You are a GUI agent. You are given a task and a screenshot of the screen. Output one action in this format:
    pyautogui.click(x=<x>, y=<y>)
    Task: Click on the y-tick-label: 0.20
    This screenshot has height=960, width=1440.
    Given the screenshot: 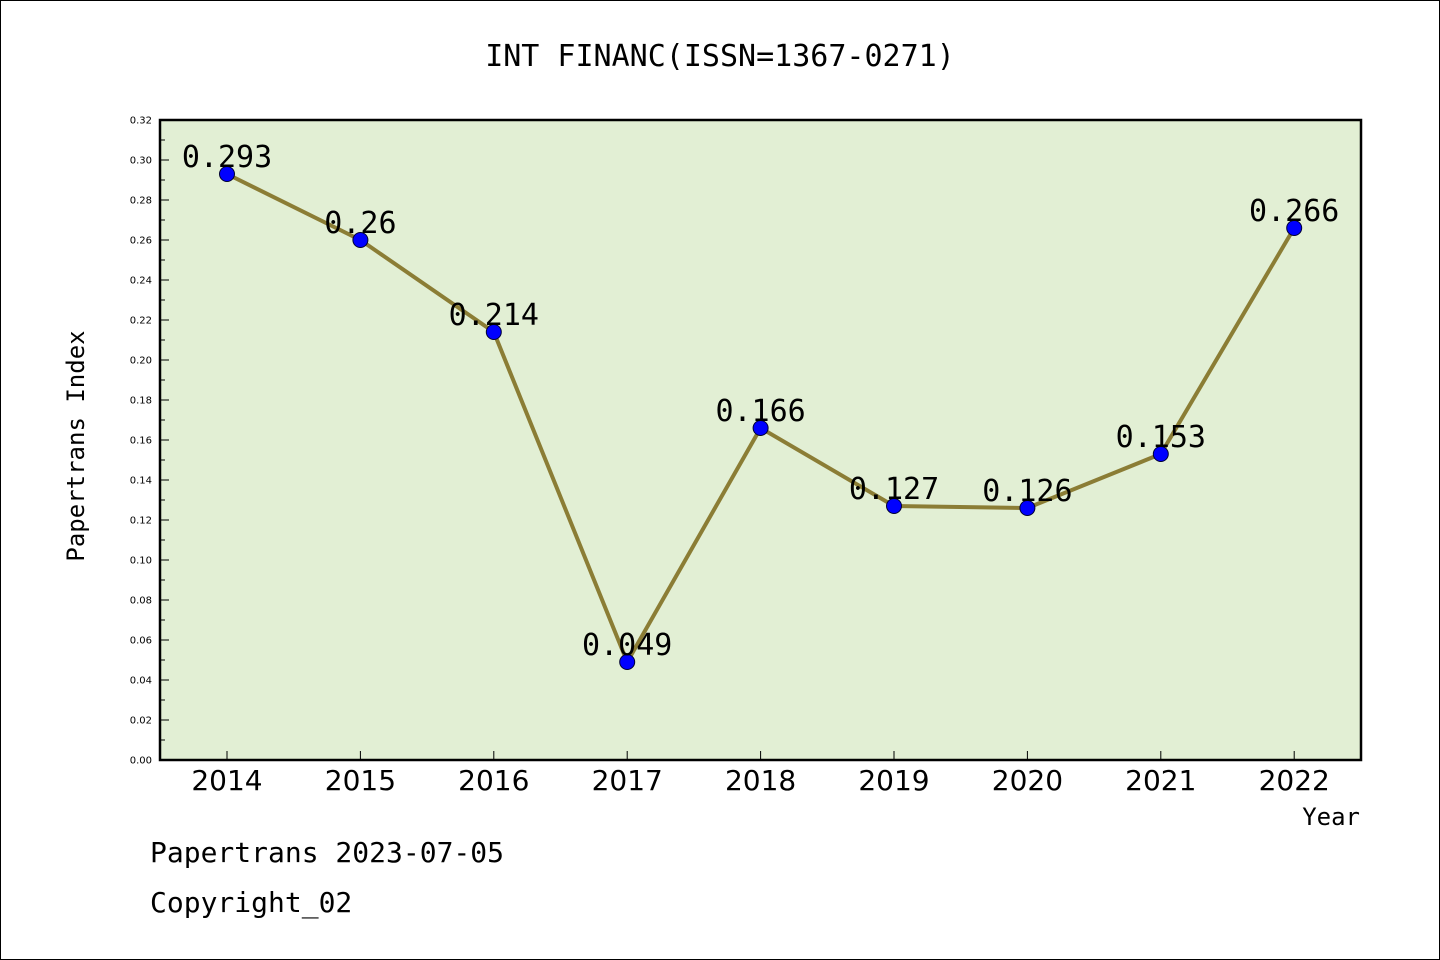 What is the action you would take?
    pyautogui.click(x=141, y=361)
    